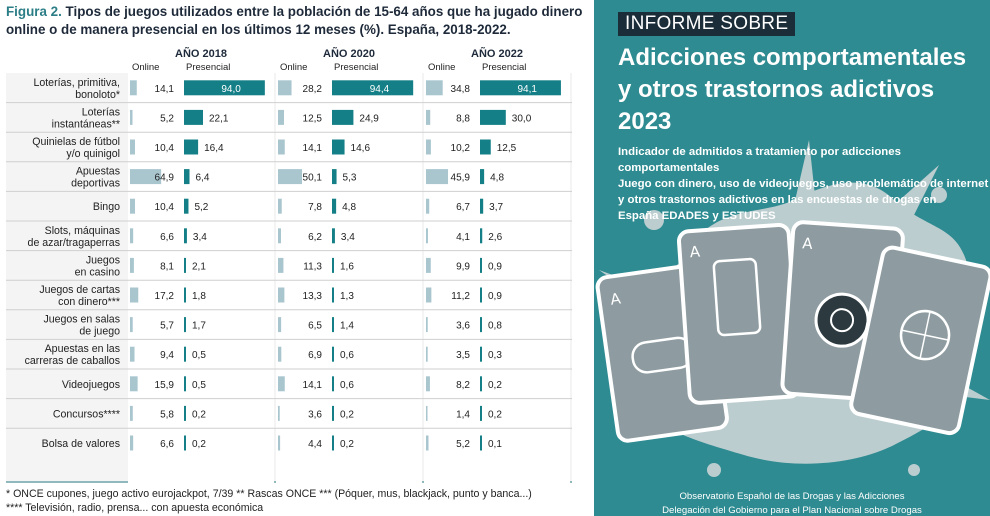 This screenshot has height=516, width=990. What do you see at coordinates (167, 326) in the screenshot?
I see `data-label-online: 5,7` at bounding box center [167, 326].